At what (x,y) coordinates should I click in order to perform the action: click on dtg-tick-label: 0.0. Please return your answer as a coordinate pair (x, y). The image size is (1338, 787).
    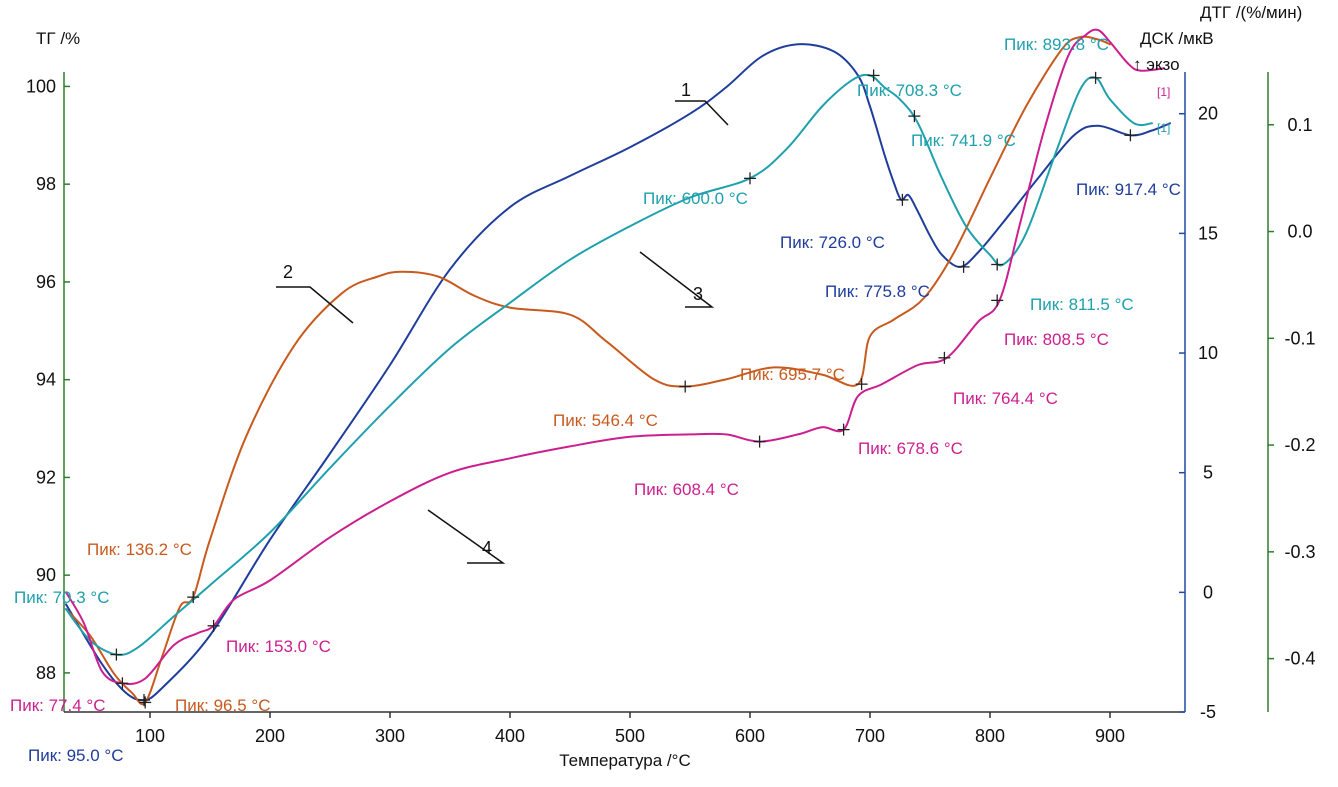
    Looking at the image, I should click on (1299, 232).